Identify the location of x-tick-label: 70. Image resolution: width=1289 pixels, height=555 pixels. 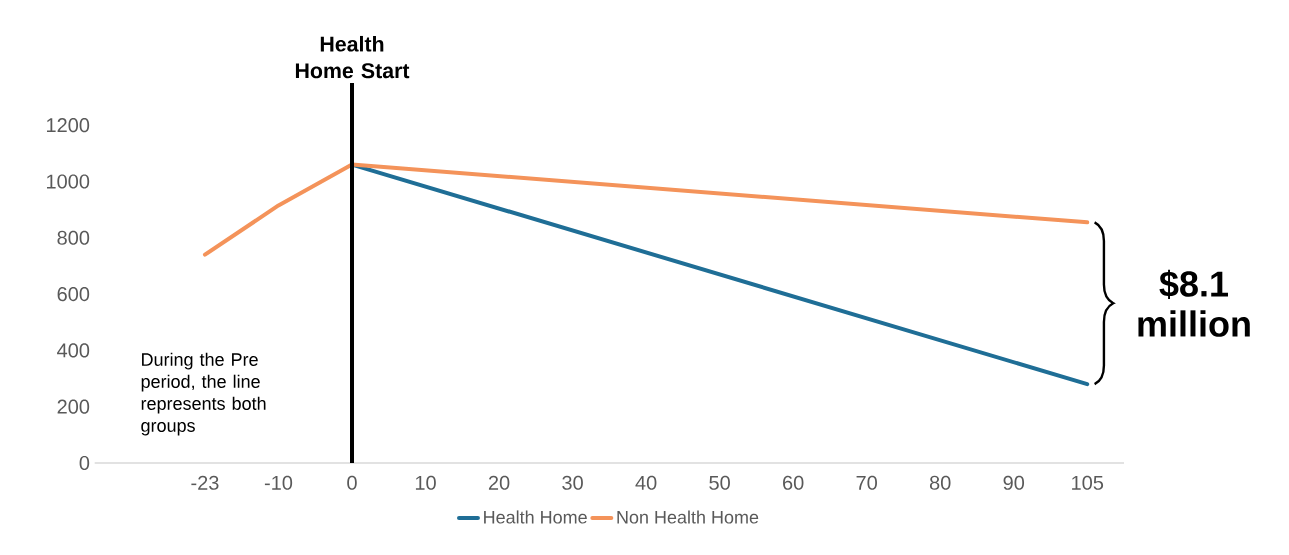
(866, 482).